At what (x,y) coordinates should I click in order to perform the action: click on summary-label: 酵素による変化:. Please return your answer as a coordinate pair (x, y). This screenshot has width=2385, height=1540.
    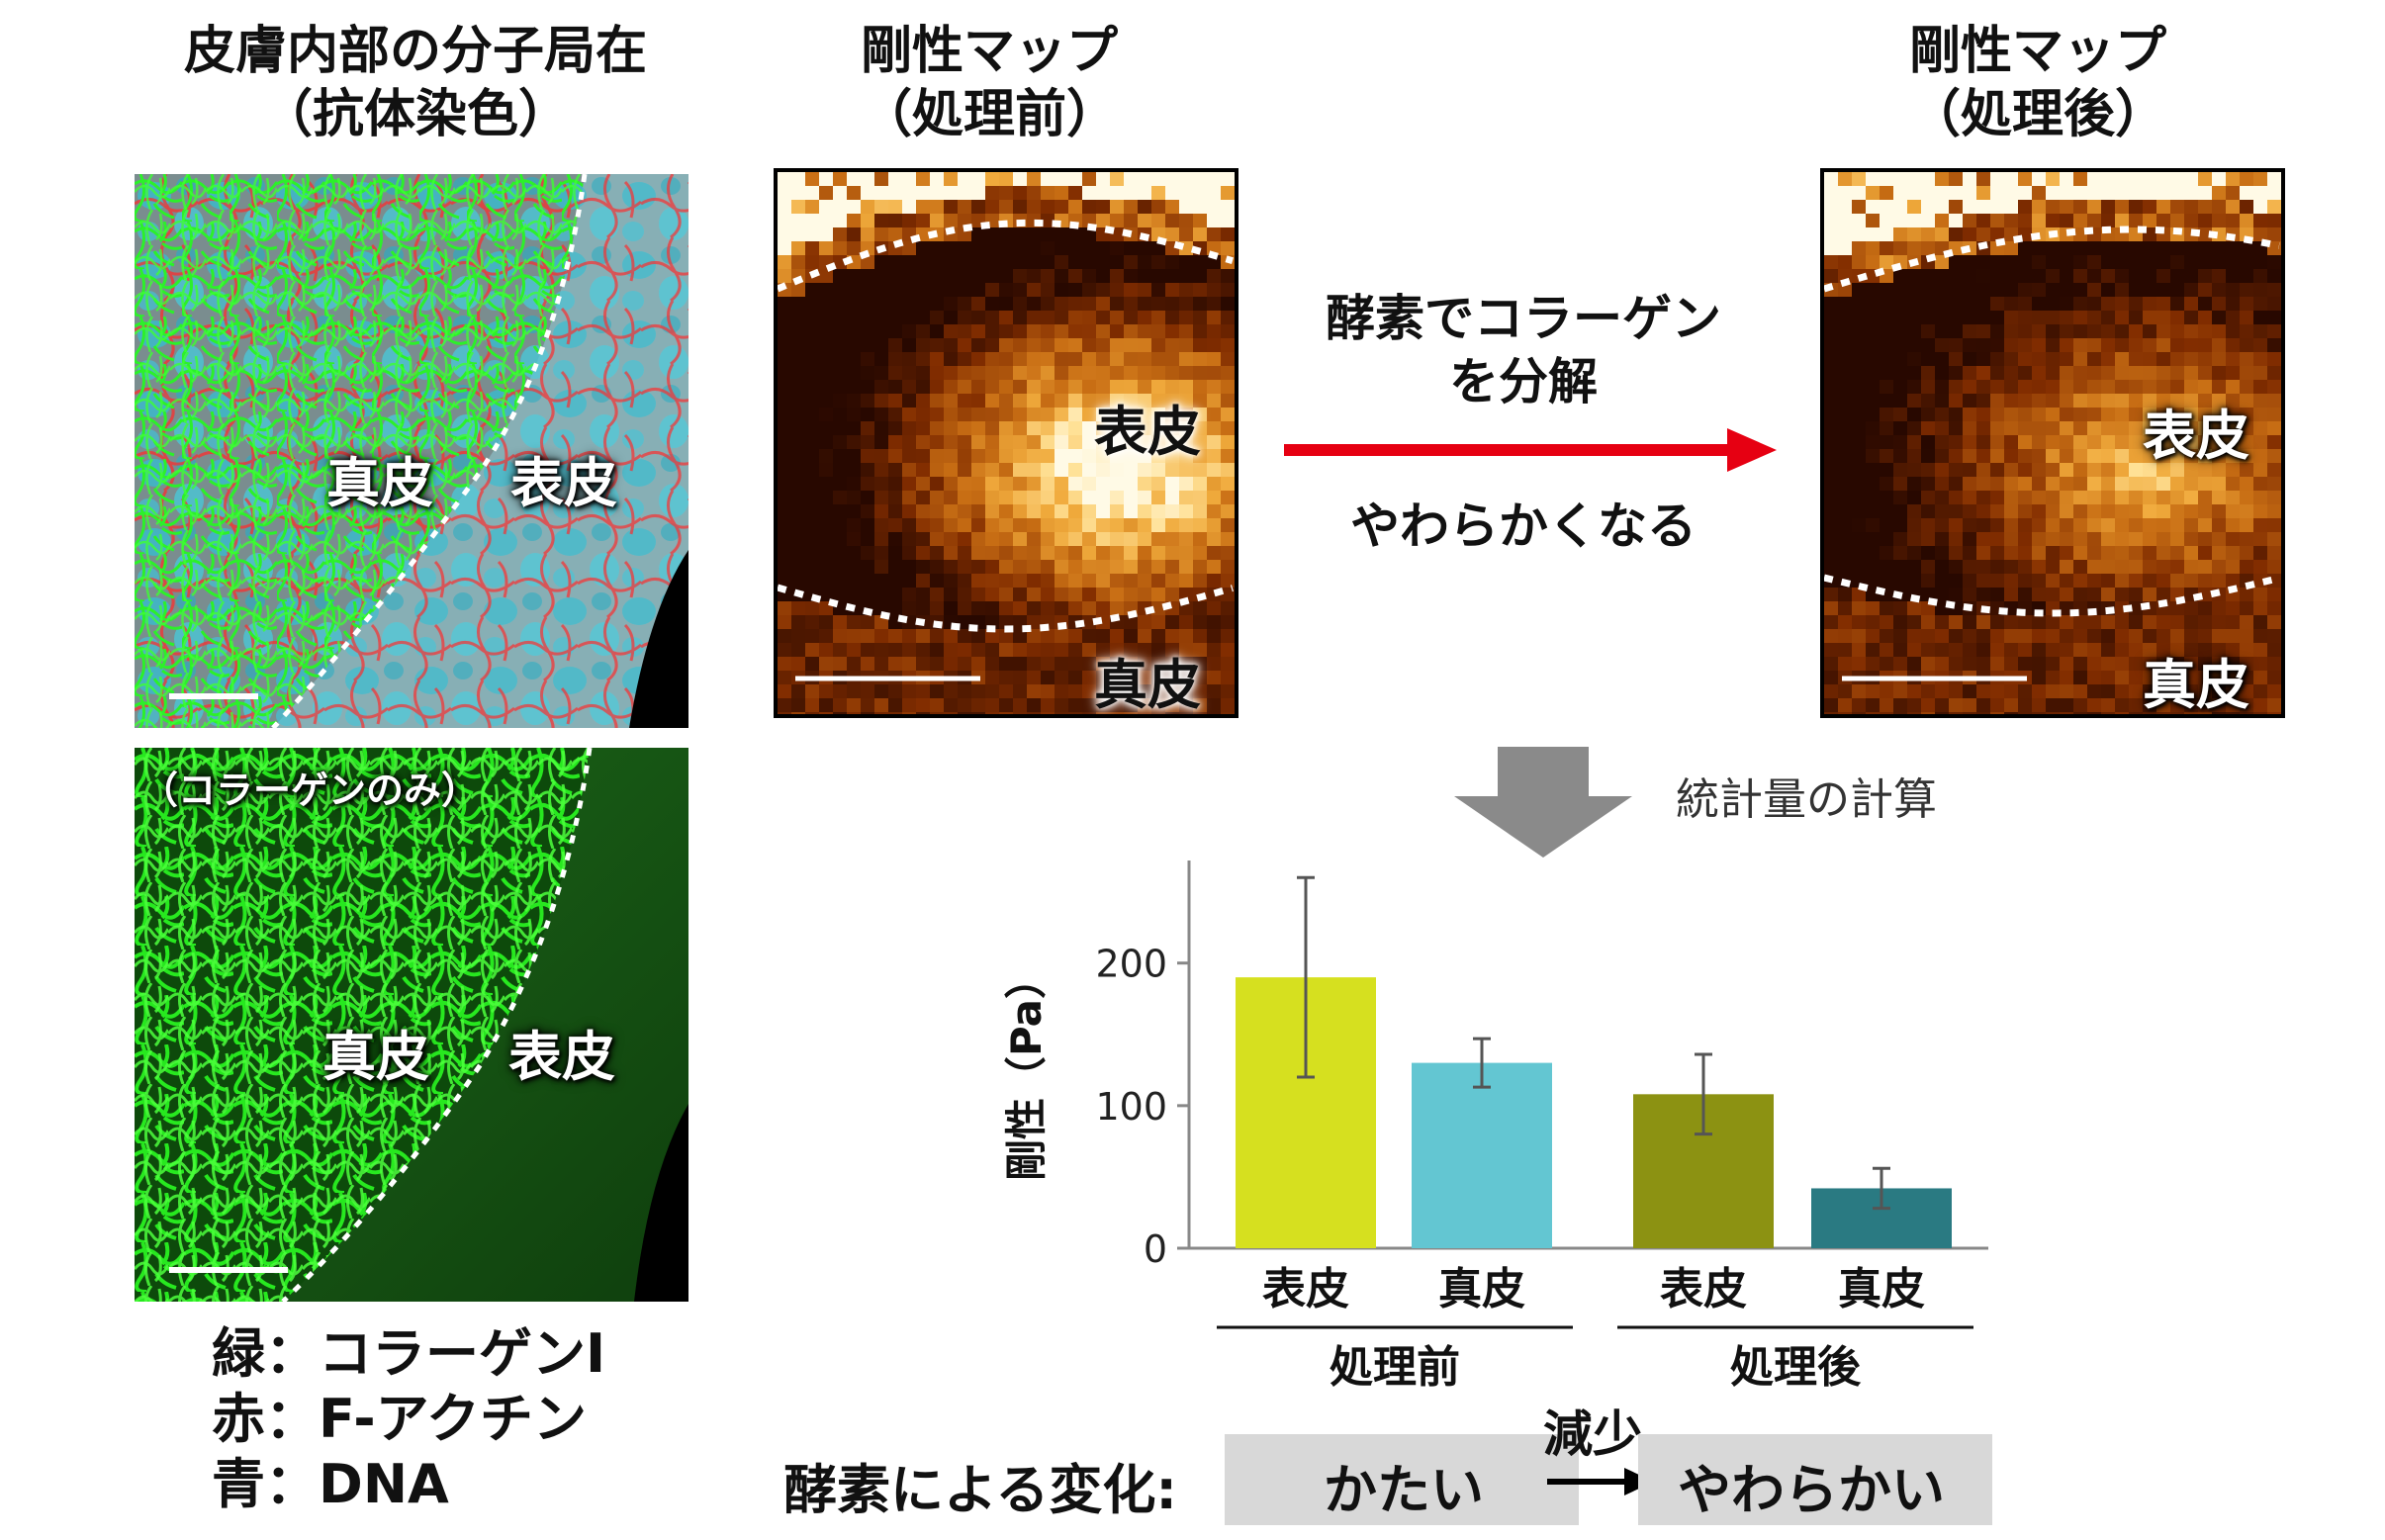
    Looking at the image, I should click on (980, 1490).